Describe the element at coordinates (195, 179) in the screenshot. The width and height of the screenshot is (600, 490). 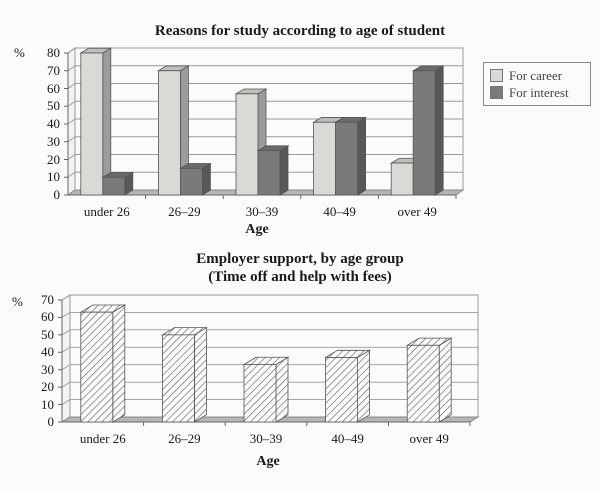
I see `bar-26-29-for-interest` at that location.